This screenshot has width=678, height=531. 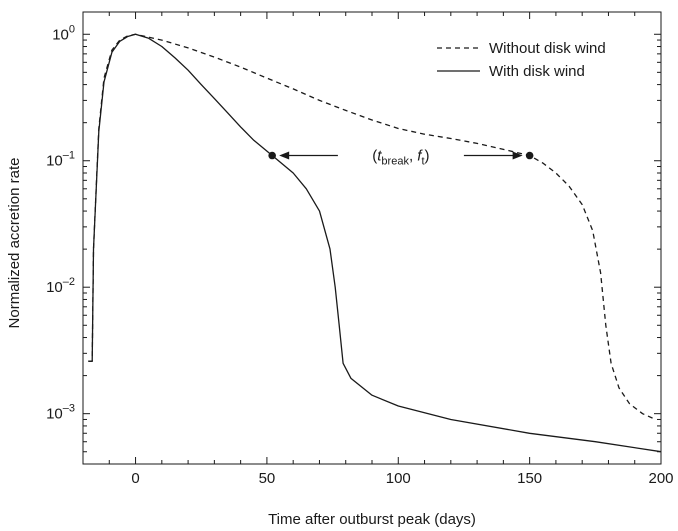 I want to click on y-tick-label-exp: 0, so click(x=72, y=29).